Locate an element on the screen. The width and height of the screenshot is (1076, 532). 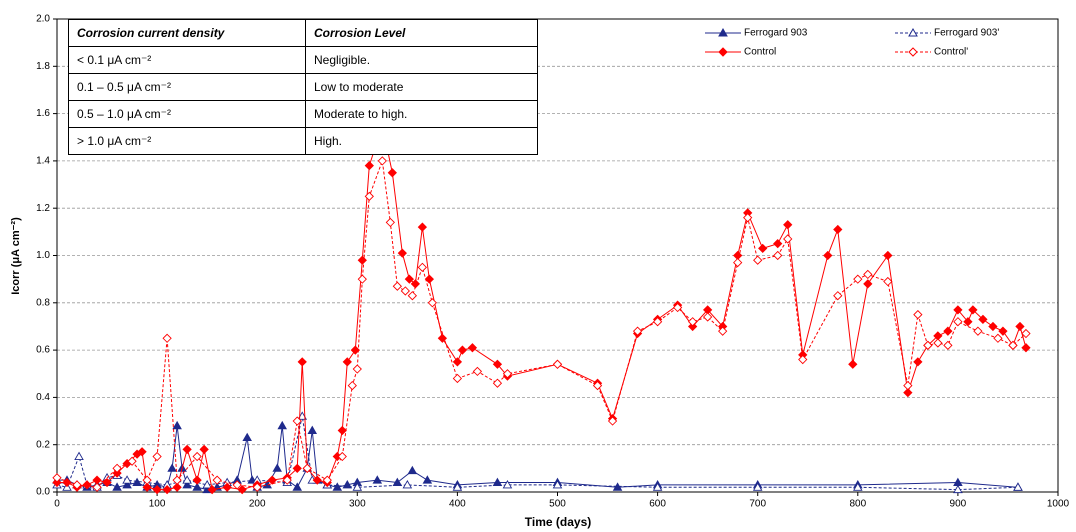
y-tick-label: 1.6 is located at coordinates (43, 113).